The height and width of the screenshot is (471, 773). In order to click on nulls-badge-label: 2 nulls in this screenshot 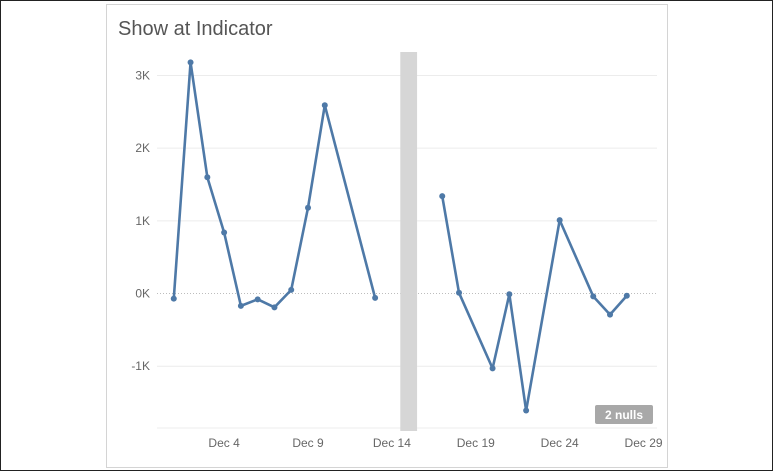, I will do `click(624, 415)`.